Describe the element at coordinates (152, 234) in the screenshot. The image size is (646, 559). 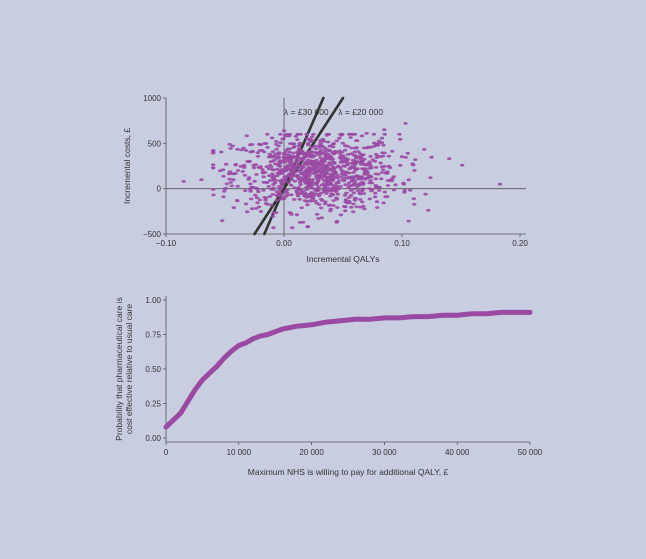
I see `y-tick-label: −500` at that location.